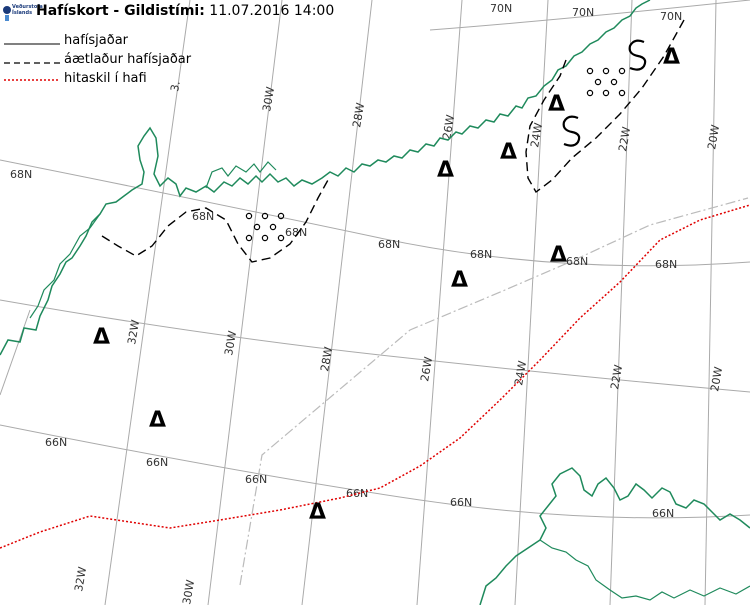 Image resolution: width=750 pixels, height=605 pixels. I want to click on lon-label-20w-top: 20W, so click(713, 137).